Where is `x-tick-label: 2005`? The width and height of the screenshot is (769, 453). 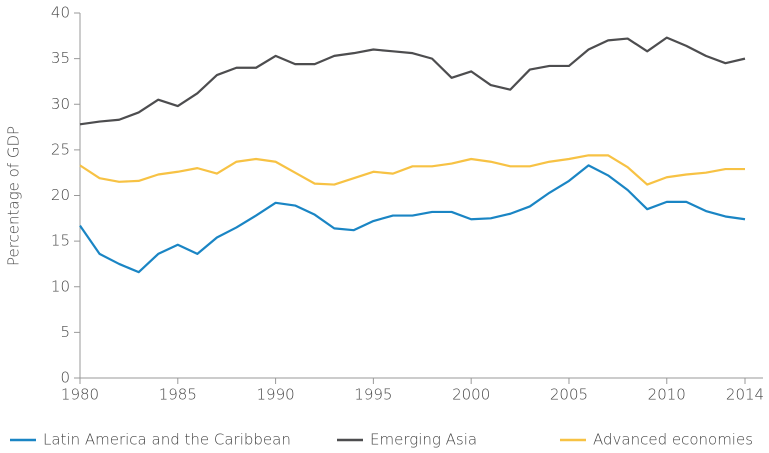 x-tick-label: 2005 is located at coordinates (569, 395).